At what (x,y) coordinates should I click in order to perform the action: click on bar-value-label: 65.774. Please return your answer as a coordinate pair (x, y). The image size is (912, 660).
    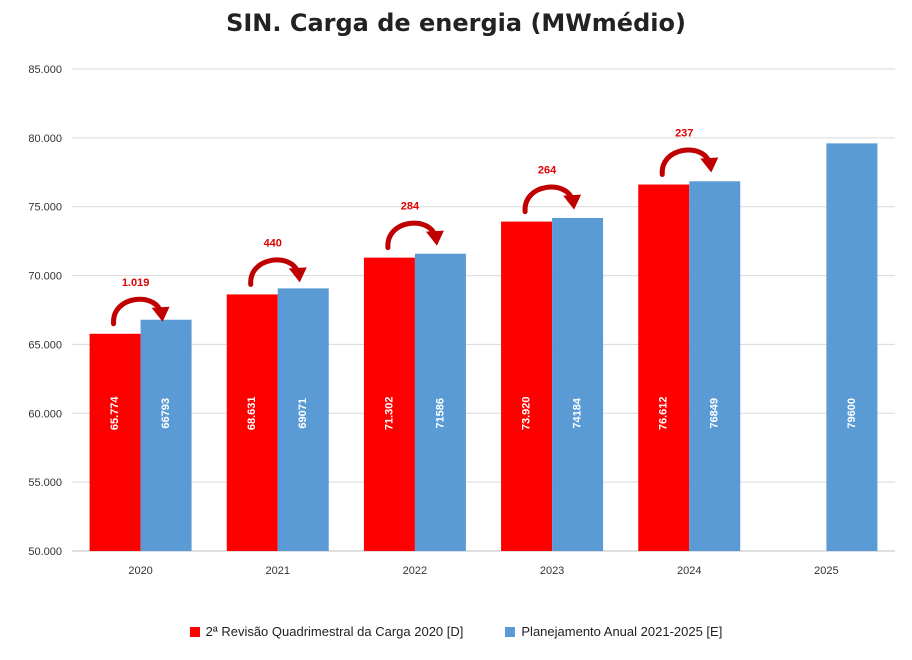
    Looking at the image, I should click on (115, 413).